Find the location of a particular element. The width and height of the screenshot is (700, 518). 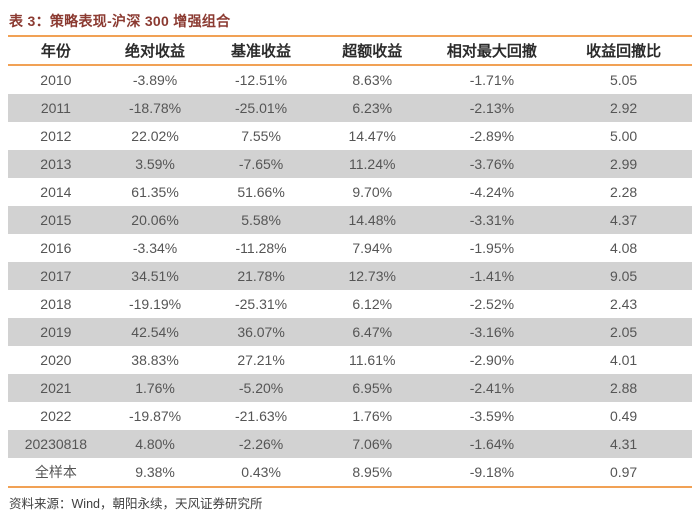

year-cell: 20230818 is located at coordinates (56, 444).